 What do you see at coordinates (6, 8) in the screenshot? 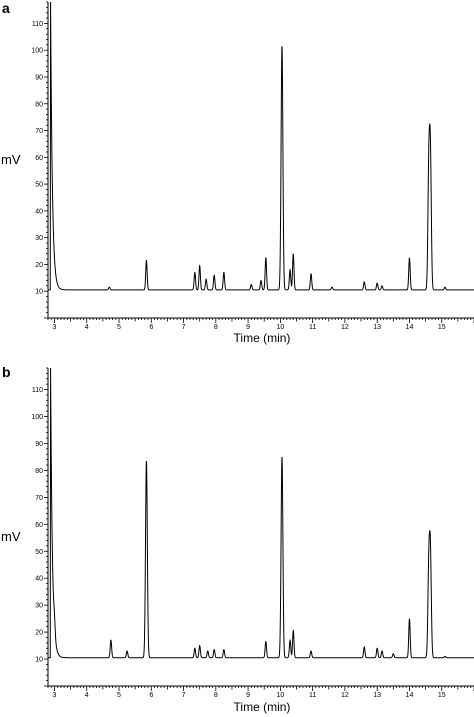
I see `panel-label-a: a` at bounding box center [6, 8].